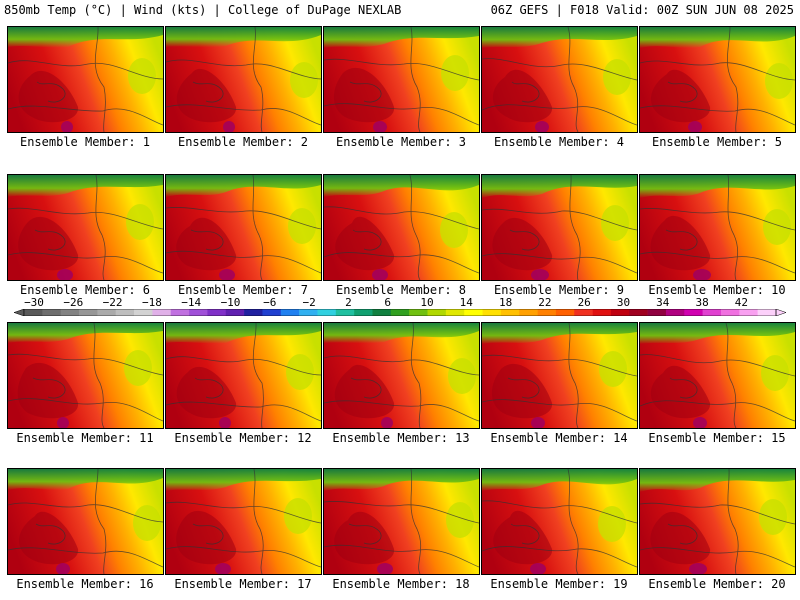 Image resolution: width=800 pixels, height=600 pixels. I want to click on colorbar-tick-label: −10, so click(230, 302).